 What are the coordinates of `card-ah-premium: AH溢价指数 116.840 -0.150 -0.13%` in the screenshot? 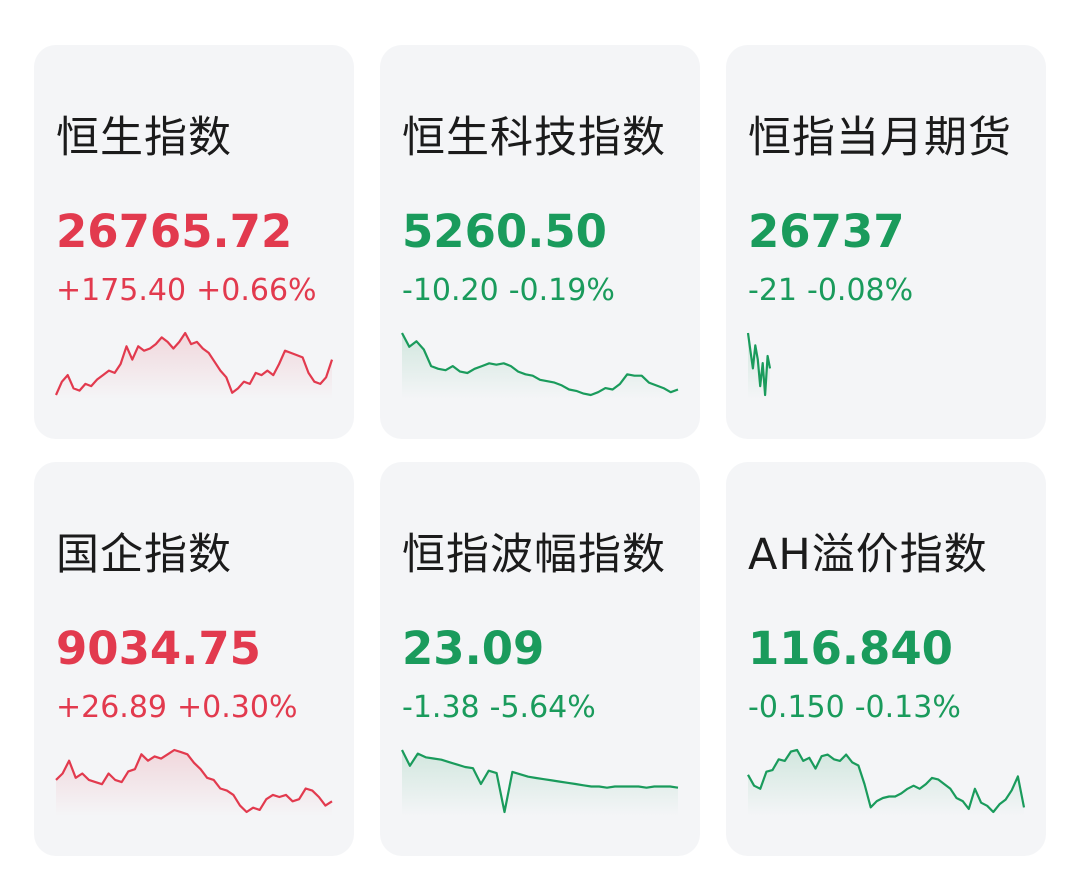 It's located at (886, 659).